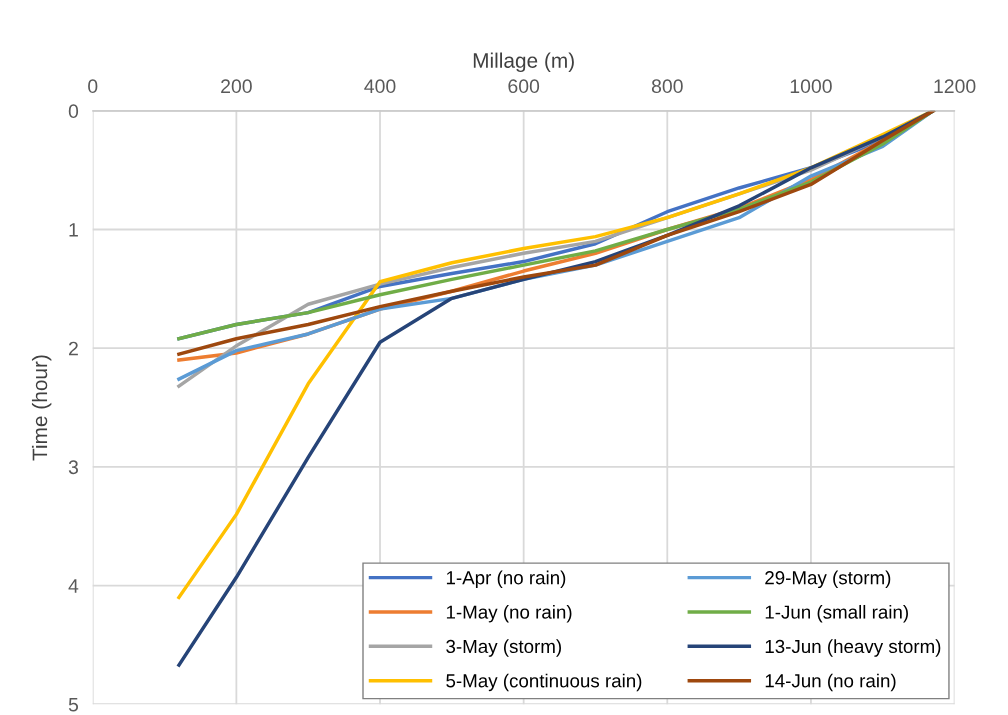  What do you see at coordinates (73, 111) in the screenshot?
I see `y-tick-label: 0` at bounding box center [73, 111].